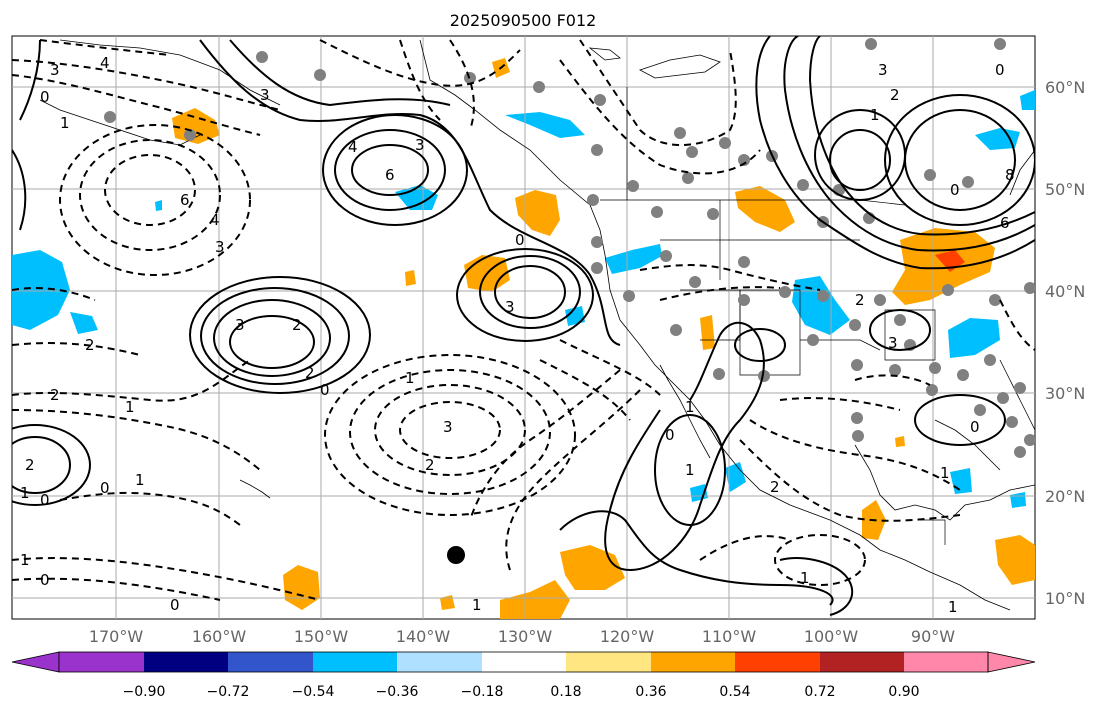 The width and height of the screenshot is (1105, 712). I want to click on lon-label: 160°W, so click(219, 636).